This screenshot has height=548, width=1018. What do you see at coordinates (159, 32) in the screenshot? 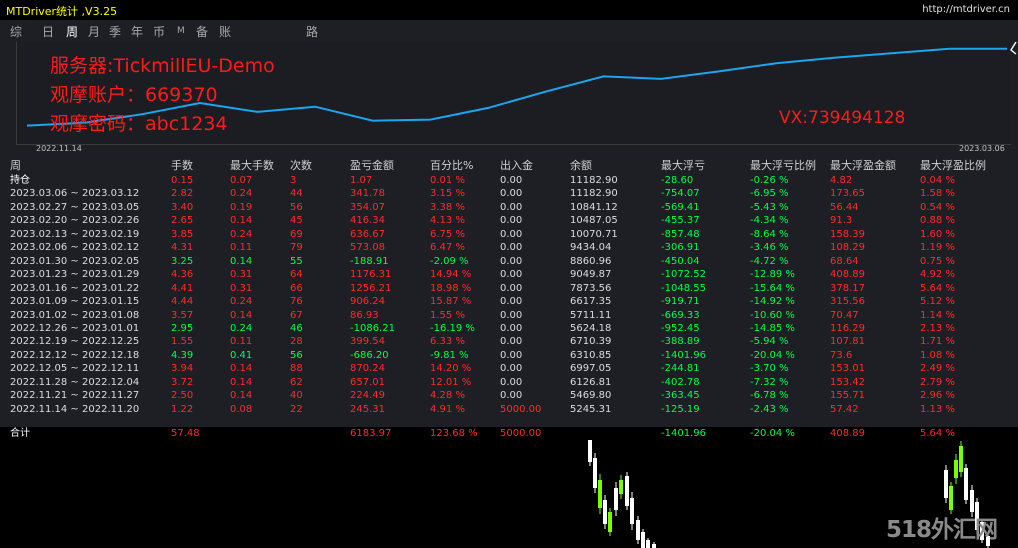
I see `tab-6: 币` at bounding box center [159, 32].